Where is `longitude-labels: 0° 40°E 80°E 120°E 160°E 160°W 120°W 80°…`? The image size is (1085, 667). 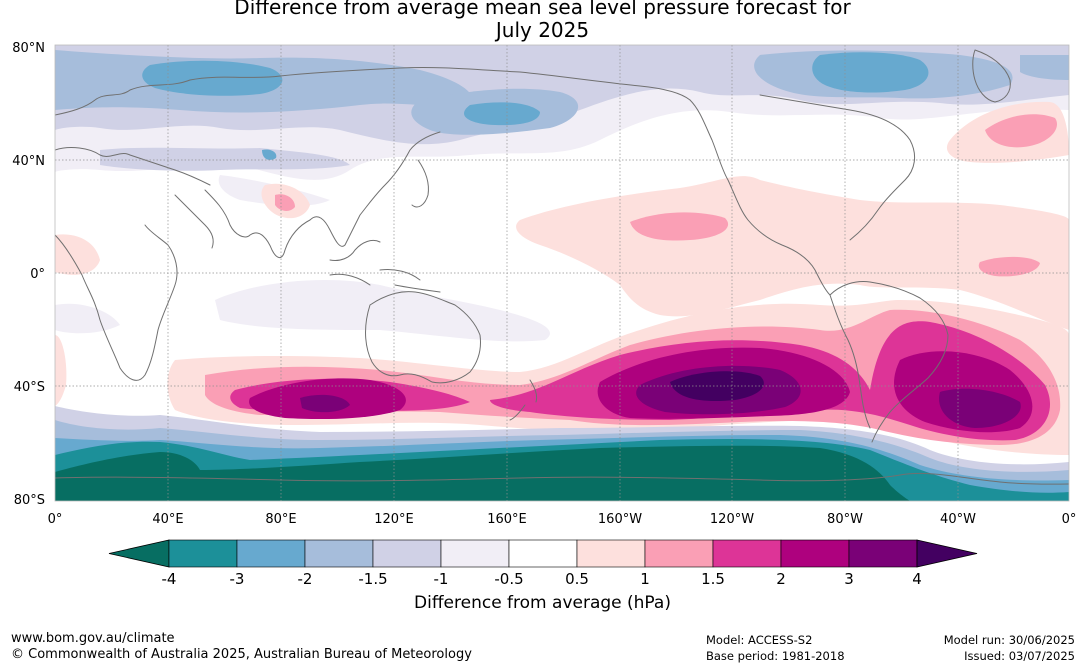
longitude-labels: 0° 40°E 80°E 120°E 160°E 160°W 120°W 80°… is located at coordinates (562, 519).